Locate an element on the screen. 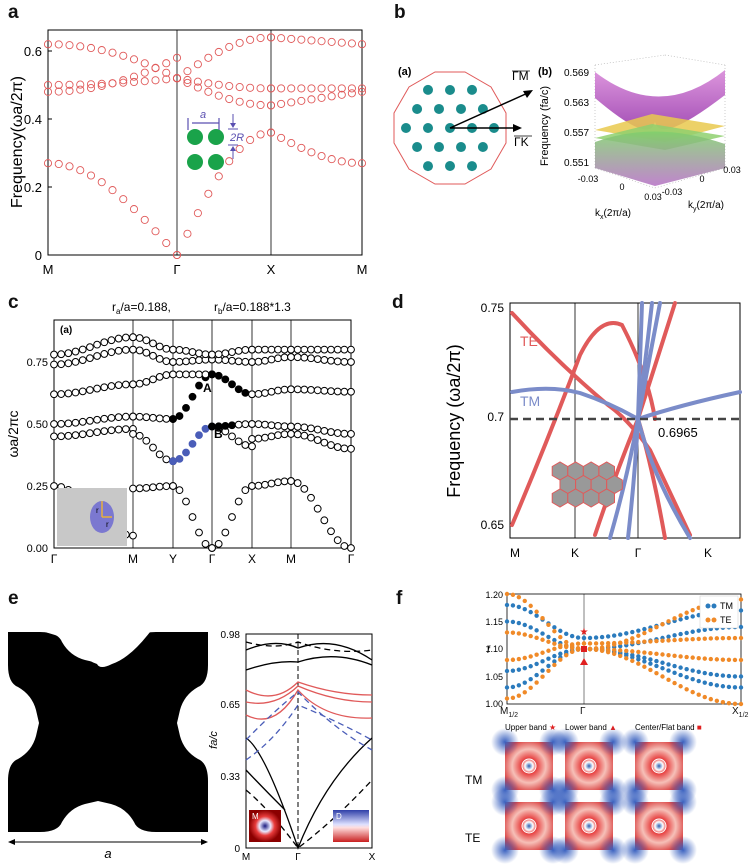  panel-c-rb: rb/a=0.188*1.3 is located at coordinates (252, 308).